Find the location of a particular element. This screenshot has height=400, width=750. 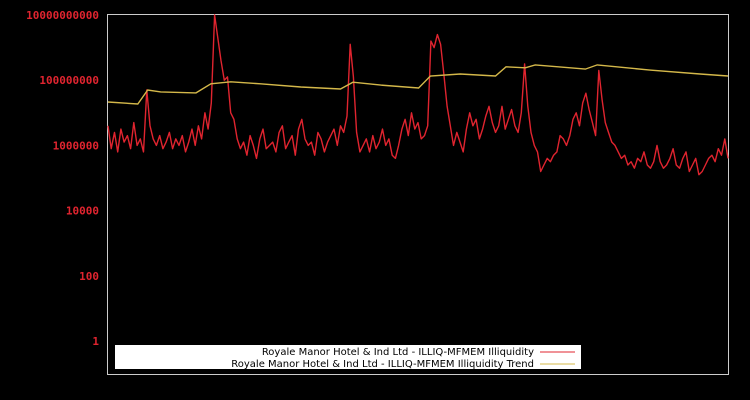

illiquidity-trend-line is located at coordinates (418, 84).